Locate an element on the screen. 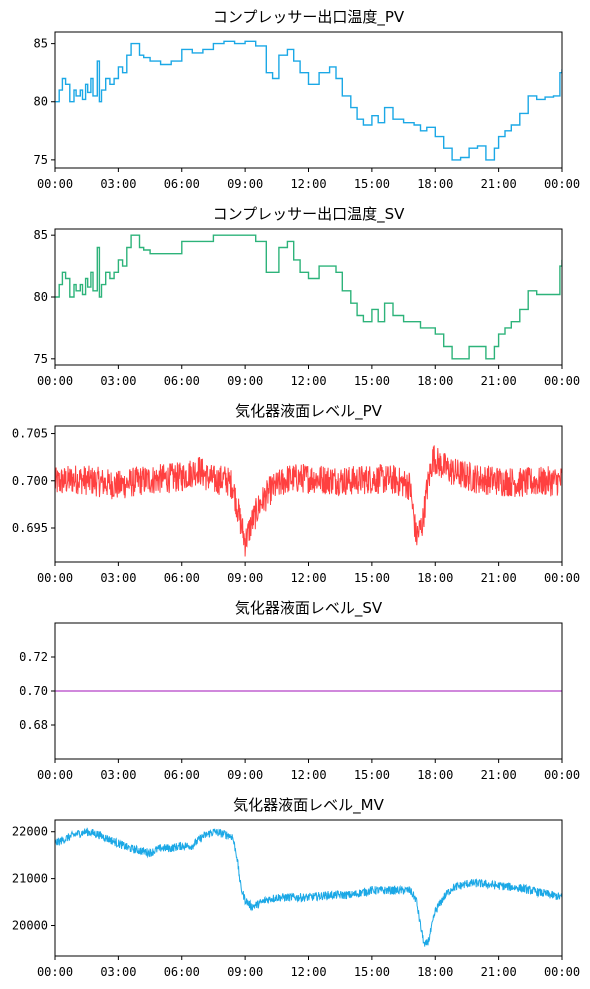 The height and width of the screenshot is (989, 590). y-tick-label: 0.705 is located at coordinates (30, 434).